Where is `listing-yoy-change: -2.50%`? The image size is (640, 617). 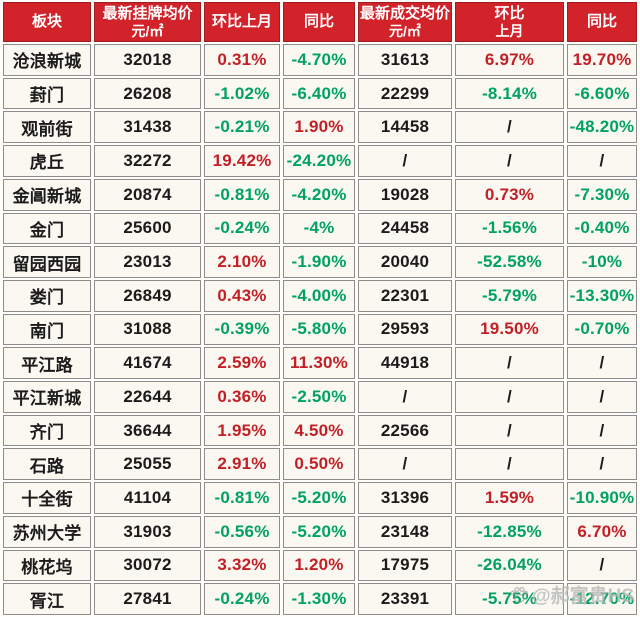 listing-yoy-change: -2.50% is located at coordinates (319, 397).